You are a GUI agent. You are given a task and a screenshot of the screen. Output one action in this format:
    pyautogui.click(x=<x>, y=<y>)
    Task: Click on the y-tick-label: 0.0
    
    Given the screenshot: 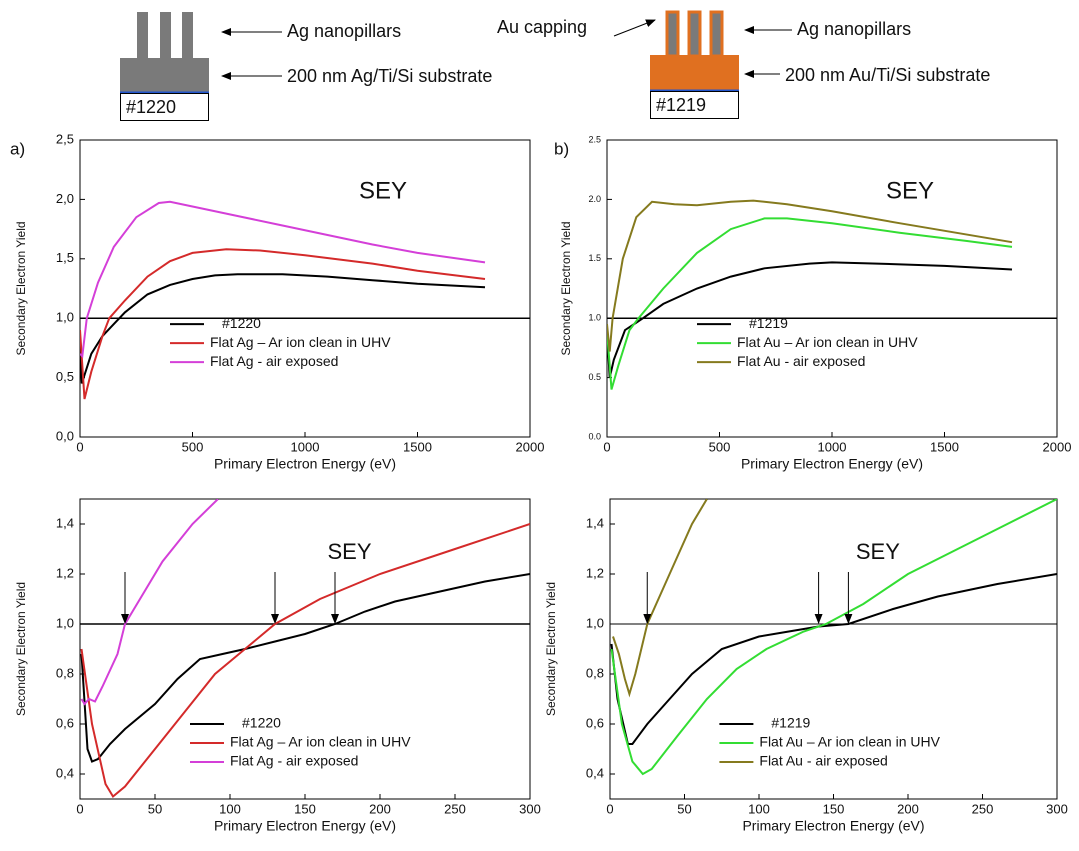 What is the action you would take?
    pyautogui.click(x=594, y=436)
    